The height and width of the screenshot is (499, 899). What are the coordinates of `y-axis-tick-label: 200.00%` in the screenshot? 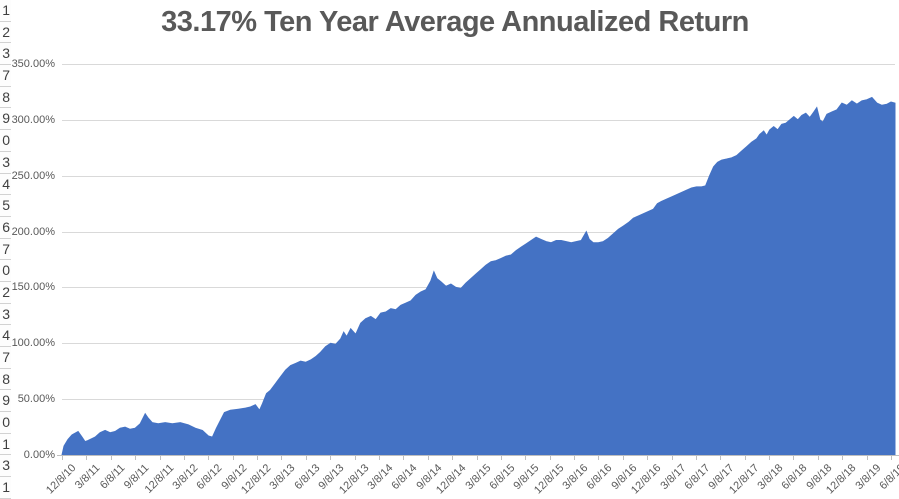 It's located at (33, 231).